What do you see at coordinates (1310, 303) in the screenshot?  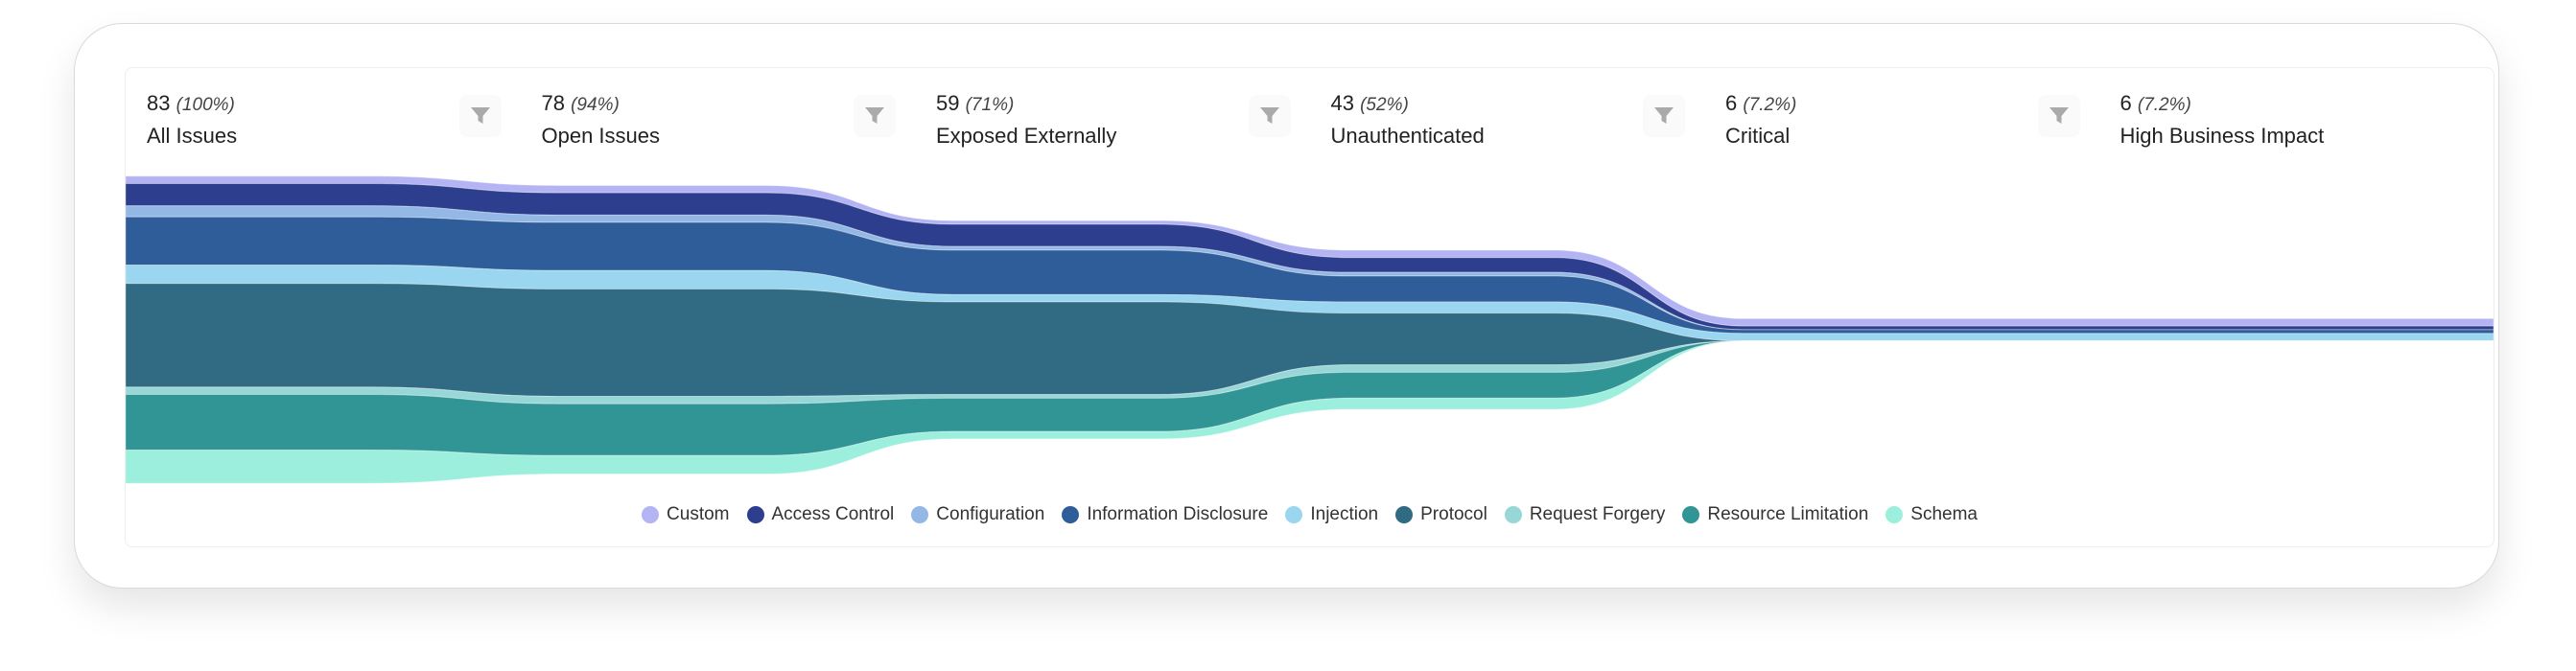 I see `series-band-injection` at bounding box center [1310, 303].